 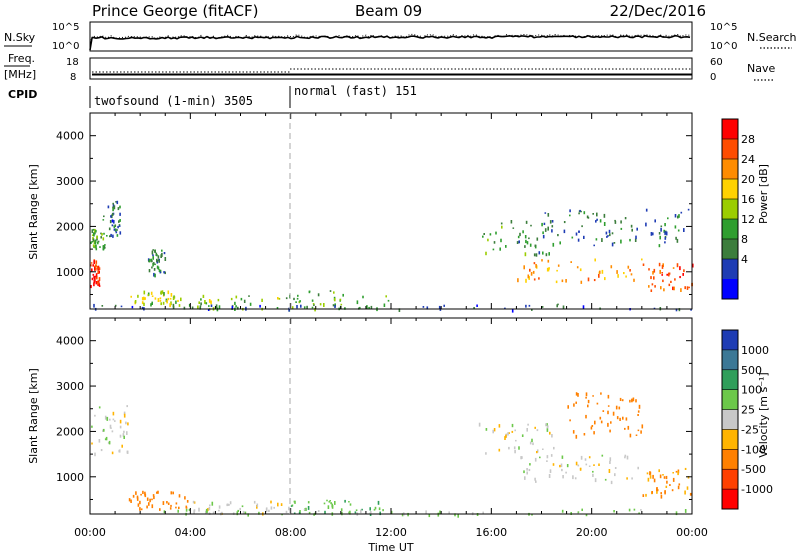 I want to click on noise-right-label: N.Search, so click(x=772, y=37).